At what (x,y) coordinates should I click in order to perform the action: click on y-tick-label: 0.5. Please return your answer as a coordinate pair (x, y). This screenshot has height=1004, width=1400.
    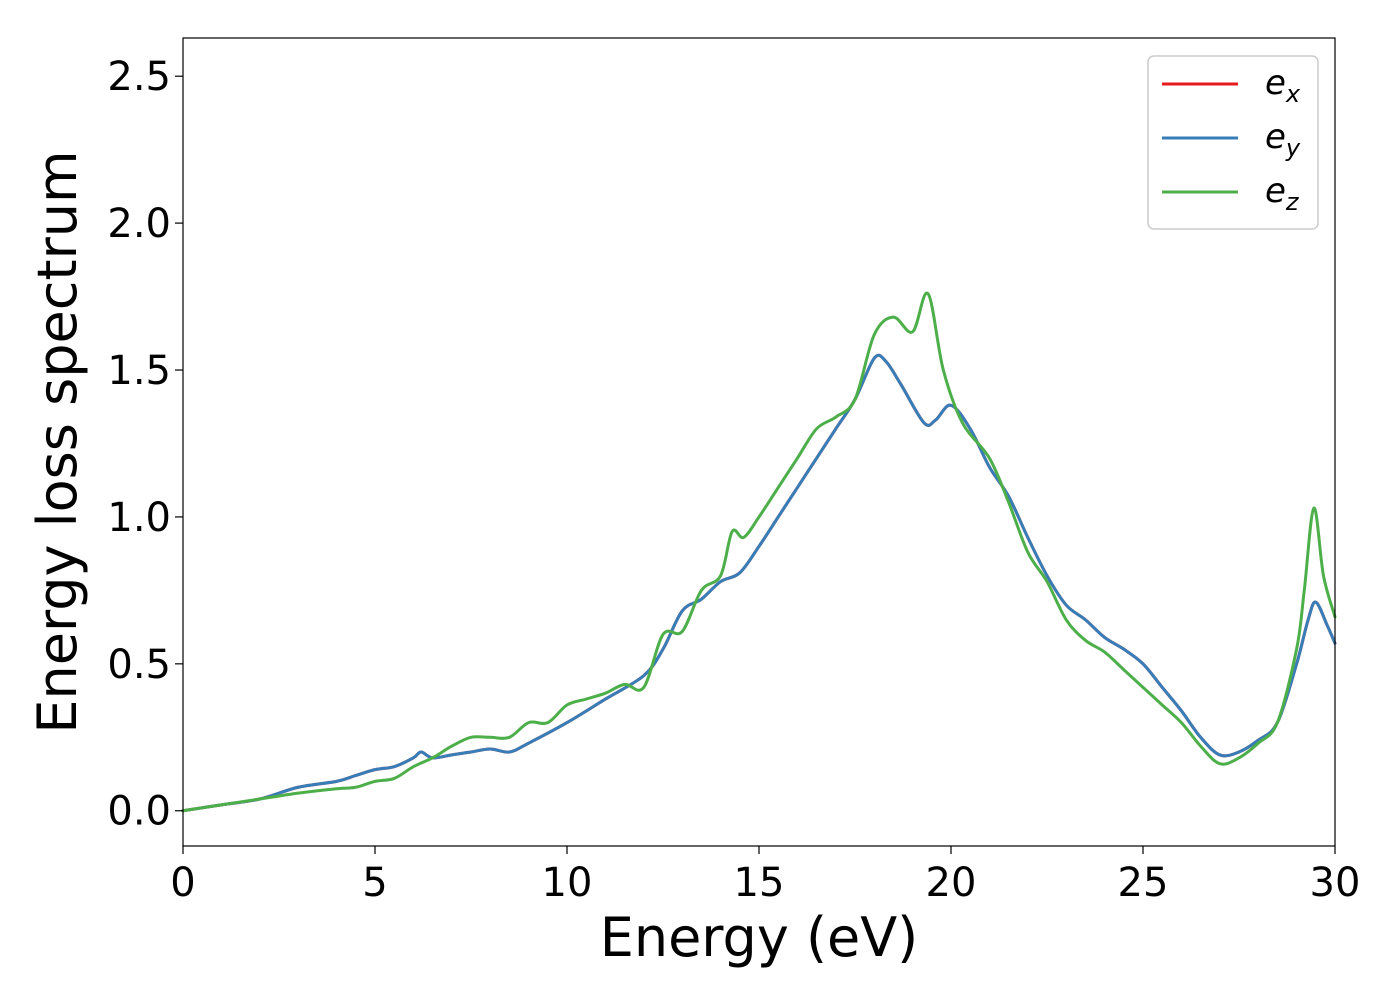
    Looking at the image, I should click on (139, 665).